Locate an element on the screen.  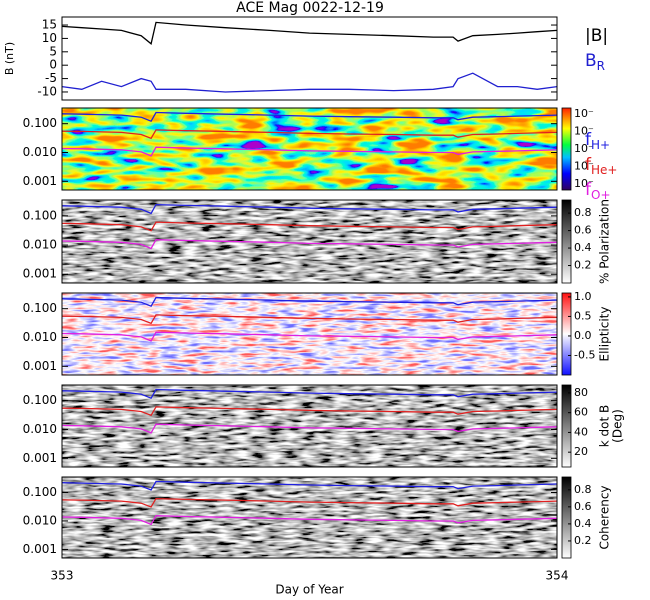
legend-entry: BR is located at coordinates (595, 62).